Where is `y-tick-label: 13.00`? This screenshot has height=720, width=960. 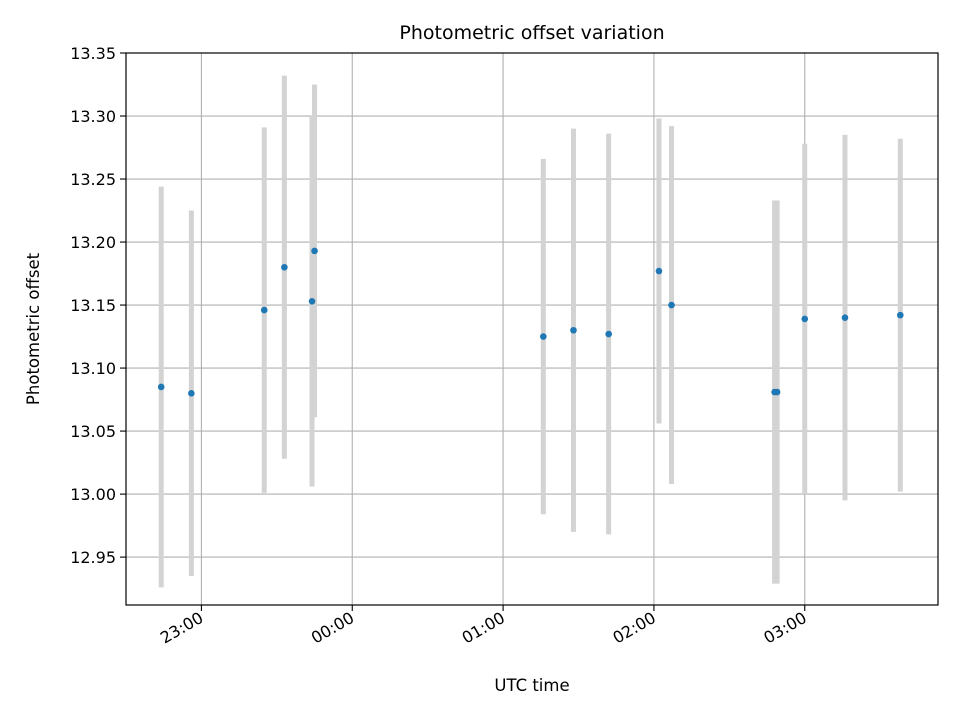 y-tick-label: 13.00 is located at coordinates (93, 494).